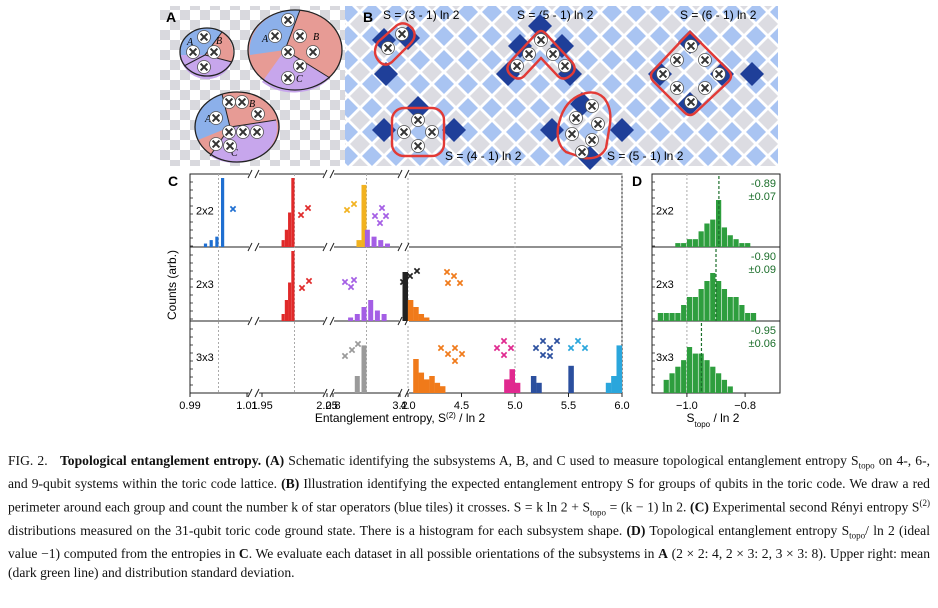  Describe the element at coordinates (636, 530) in the screenshot. I see `caption-part-d-label: (D)` at that location.